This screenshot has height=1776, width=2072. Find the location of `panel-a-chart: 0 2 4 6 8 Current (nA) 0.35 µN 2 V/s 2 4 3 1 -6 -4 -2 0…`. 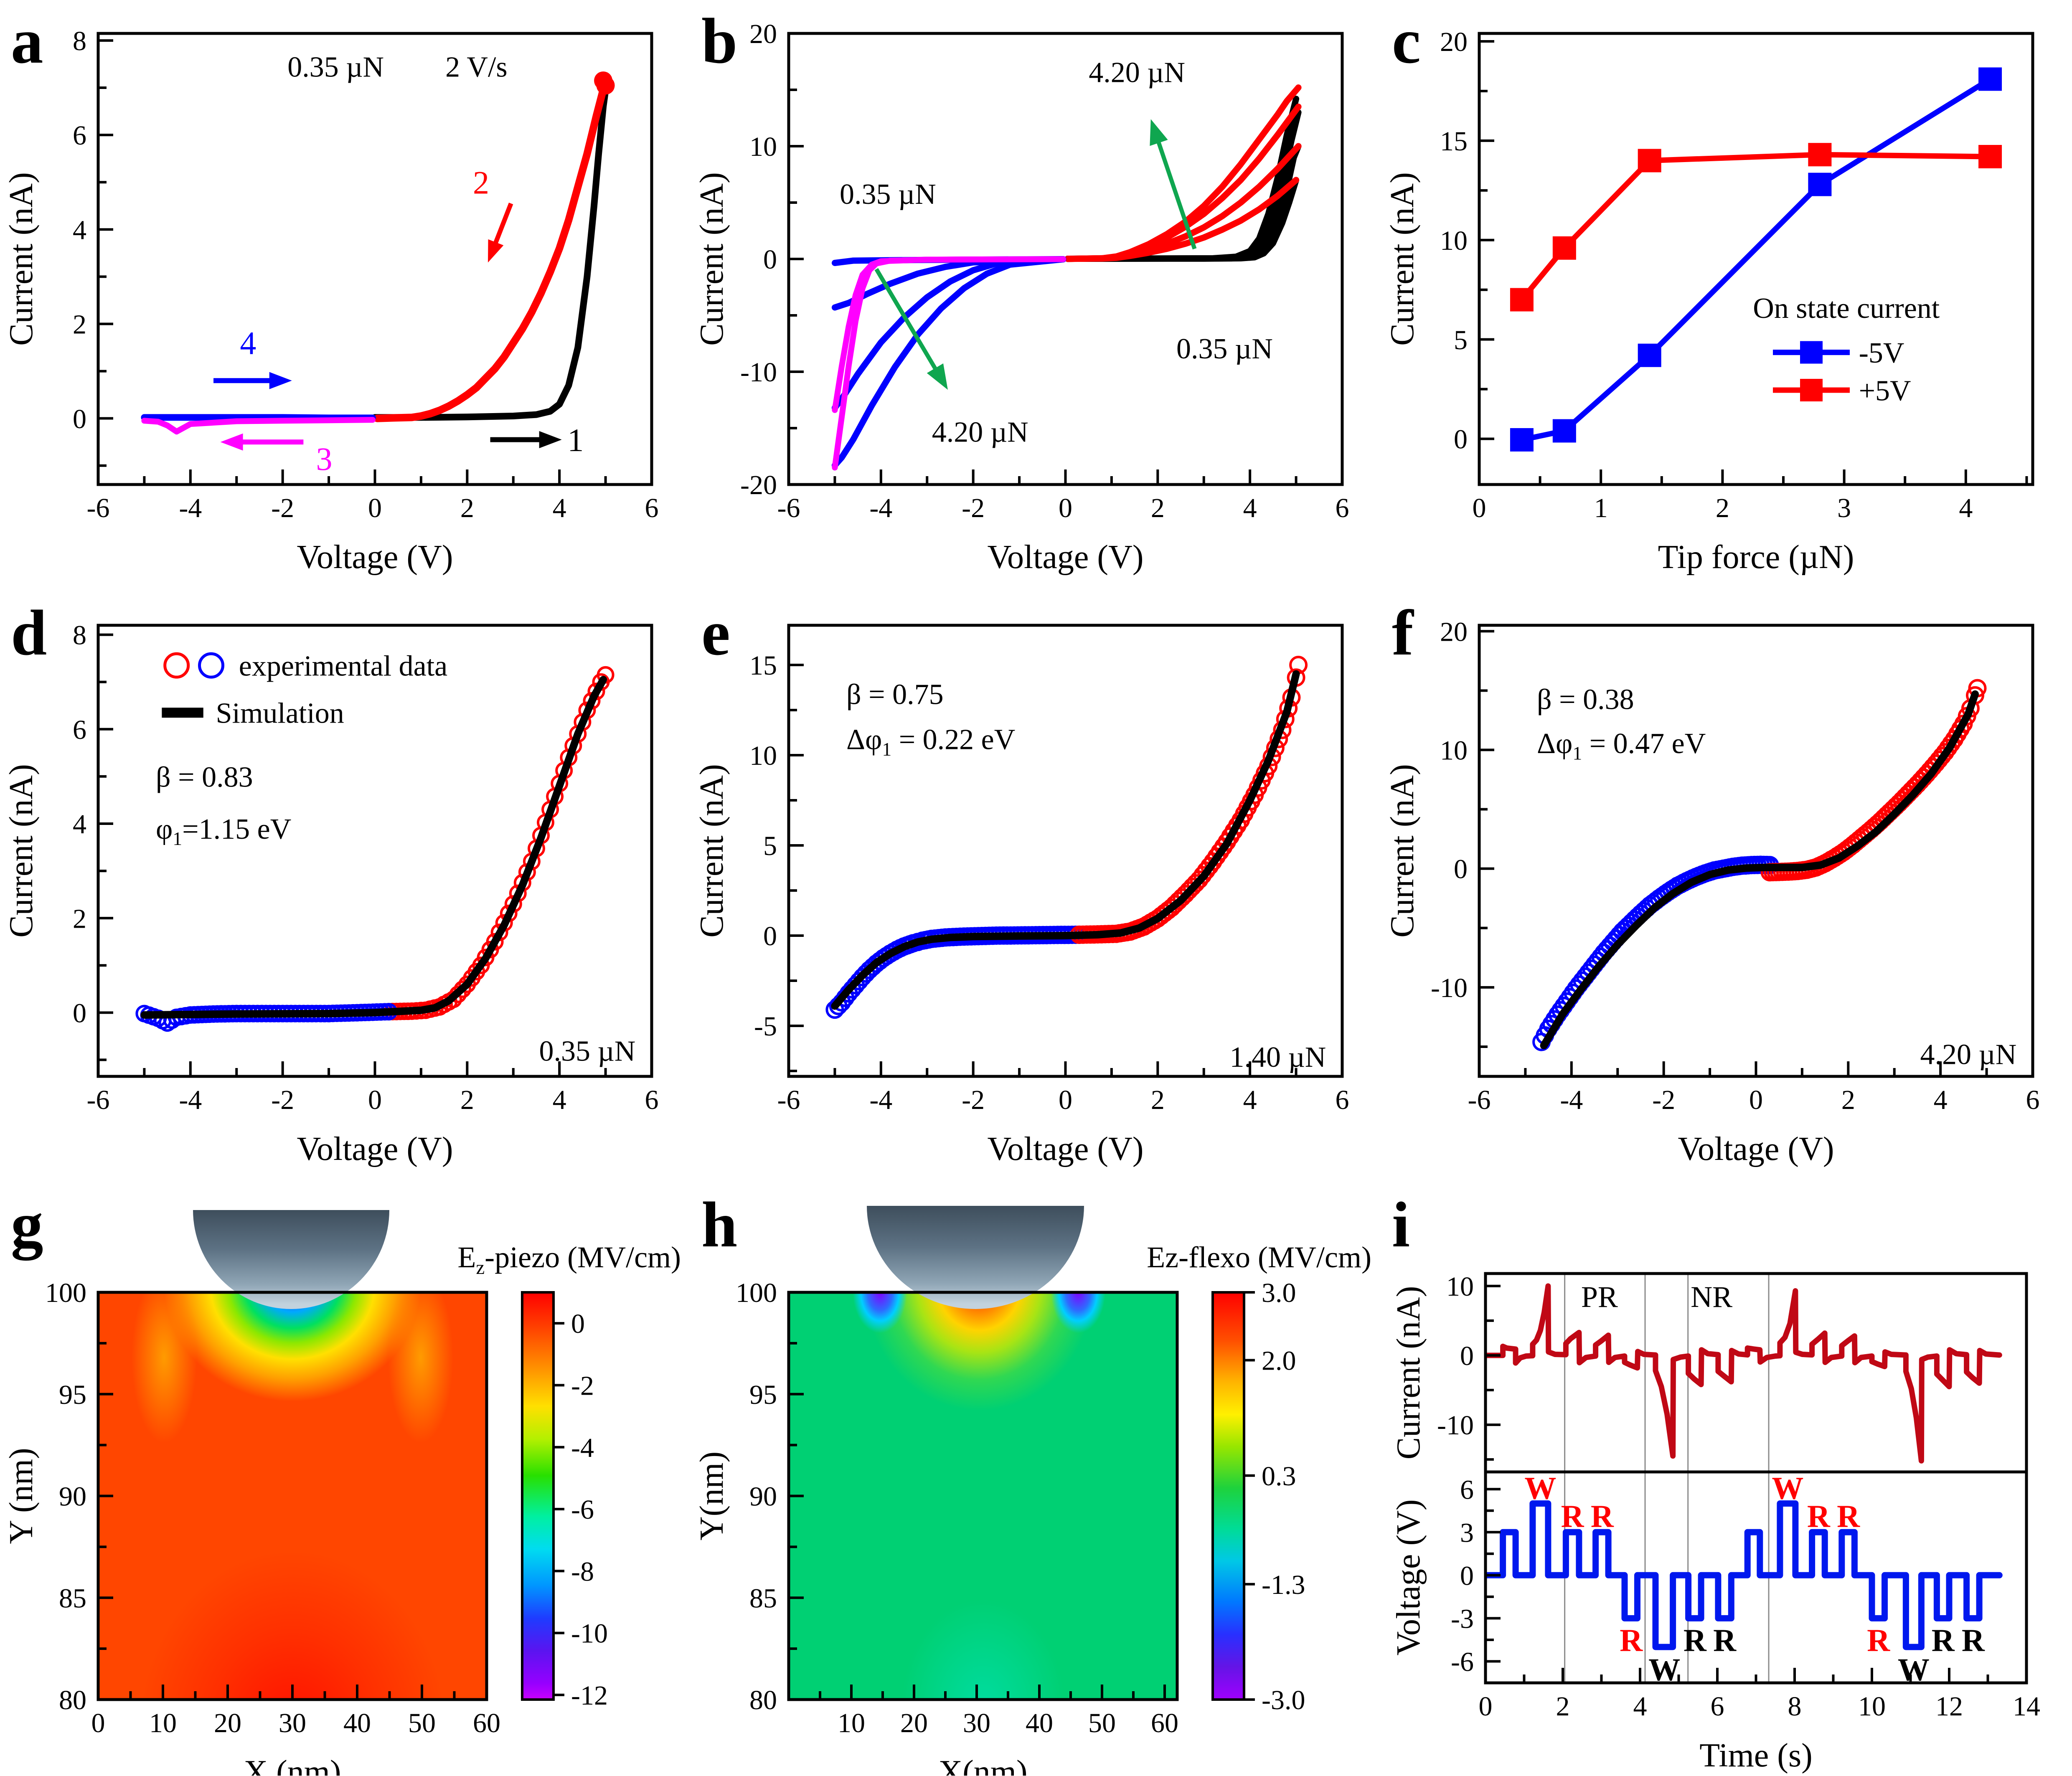

panel-a-chart: 0 2 4 6 8 Current (nA) 0.35 µN 2 V/s 2 4 3 1 -6 -4 -2 0… is located at coordinates (331, 290).